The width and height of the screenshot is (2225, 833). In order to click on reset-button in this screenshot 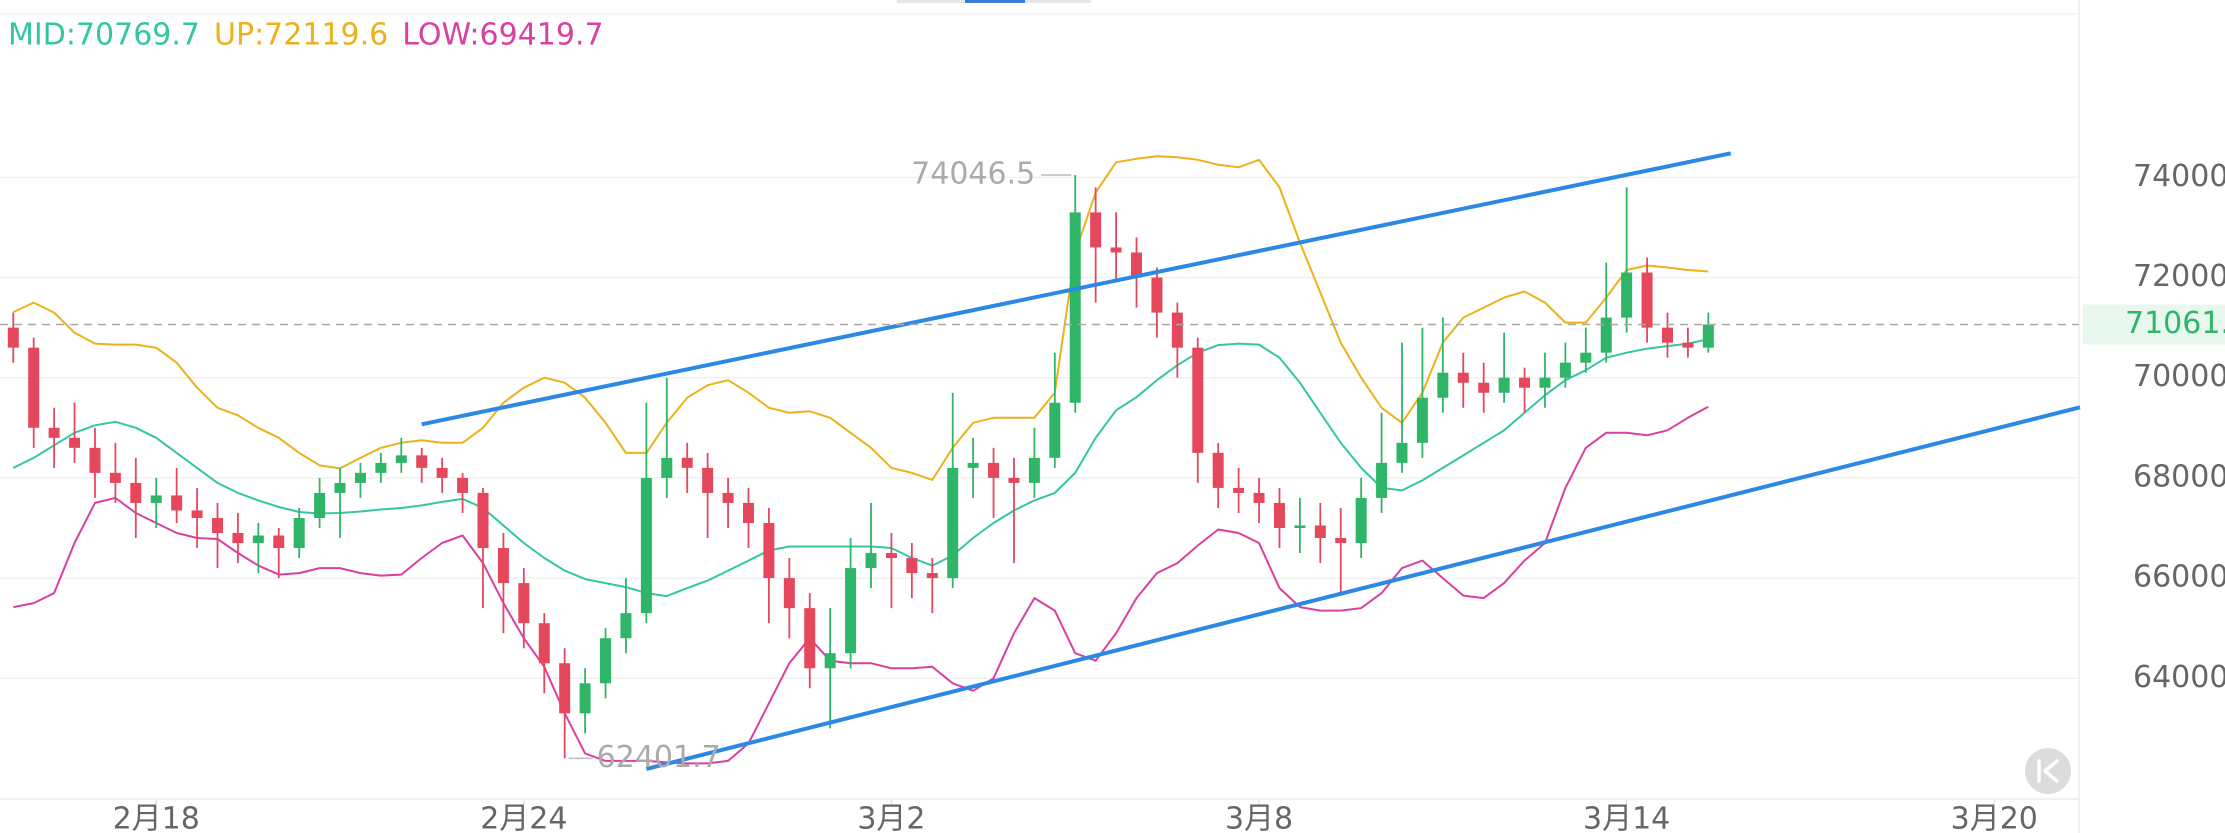, I will do `click(2048, 771)`.